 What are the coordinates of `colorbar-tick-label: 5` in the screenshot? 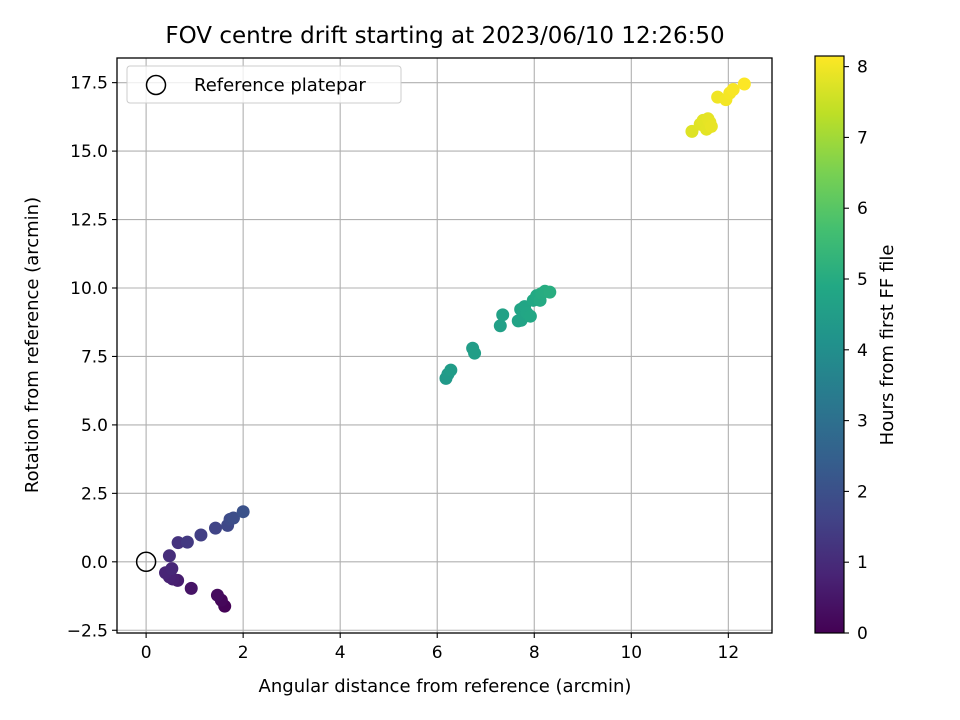 It's located at (862, 280).